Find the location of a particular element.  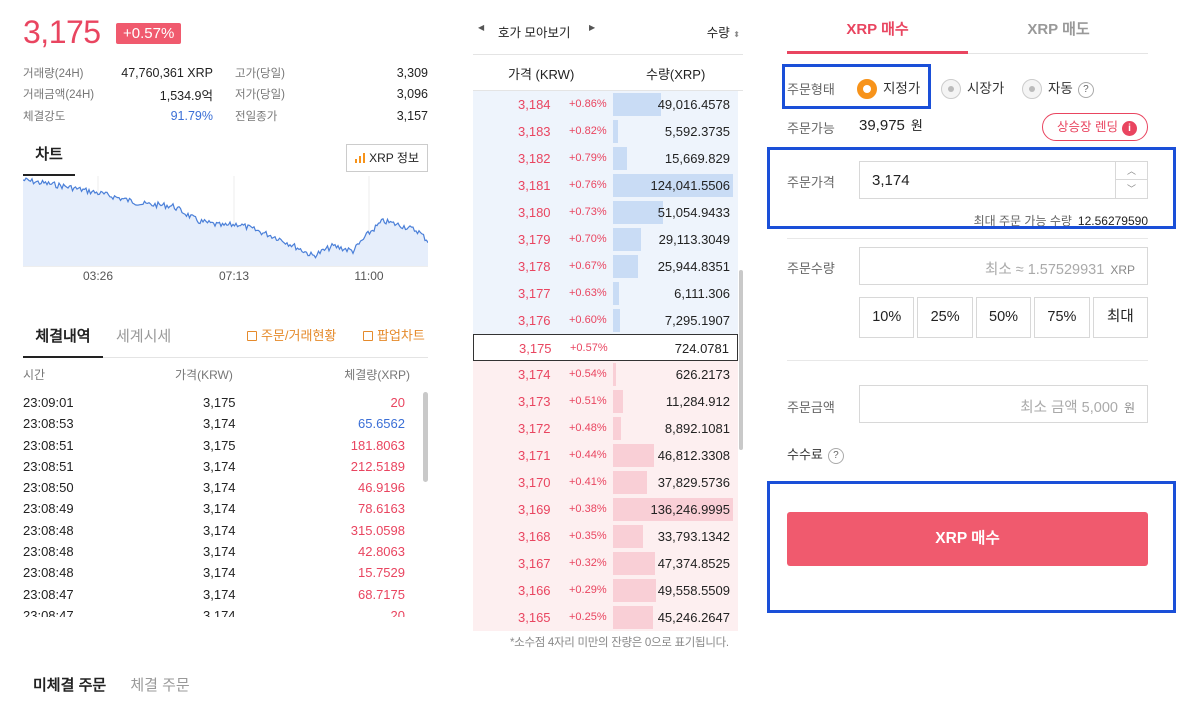

trade-list-scrollbar is located at coordinates (425, 437).